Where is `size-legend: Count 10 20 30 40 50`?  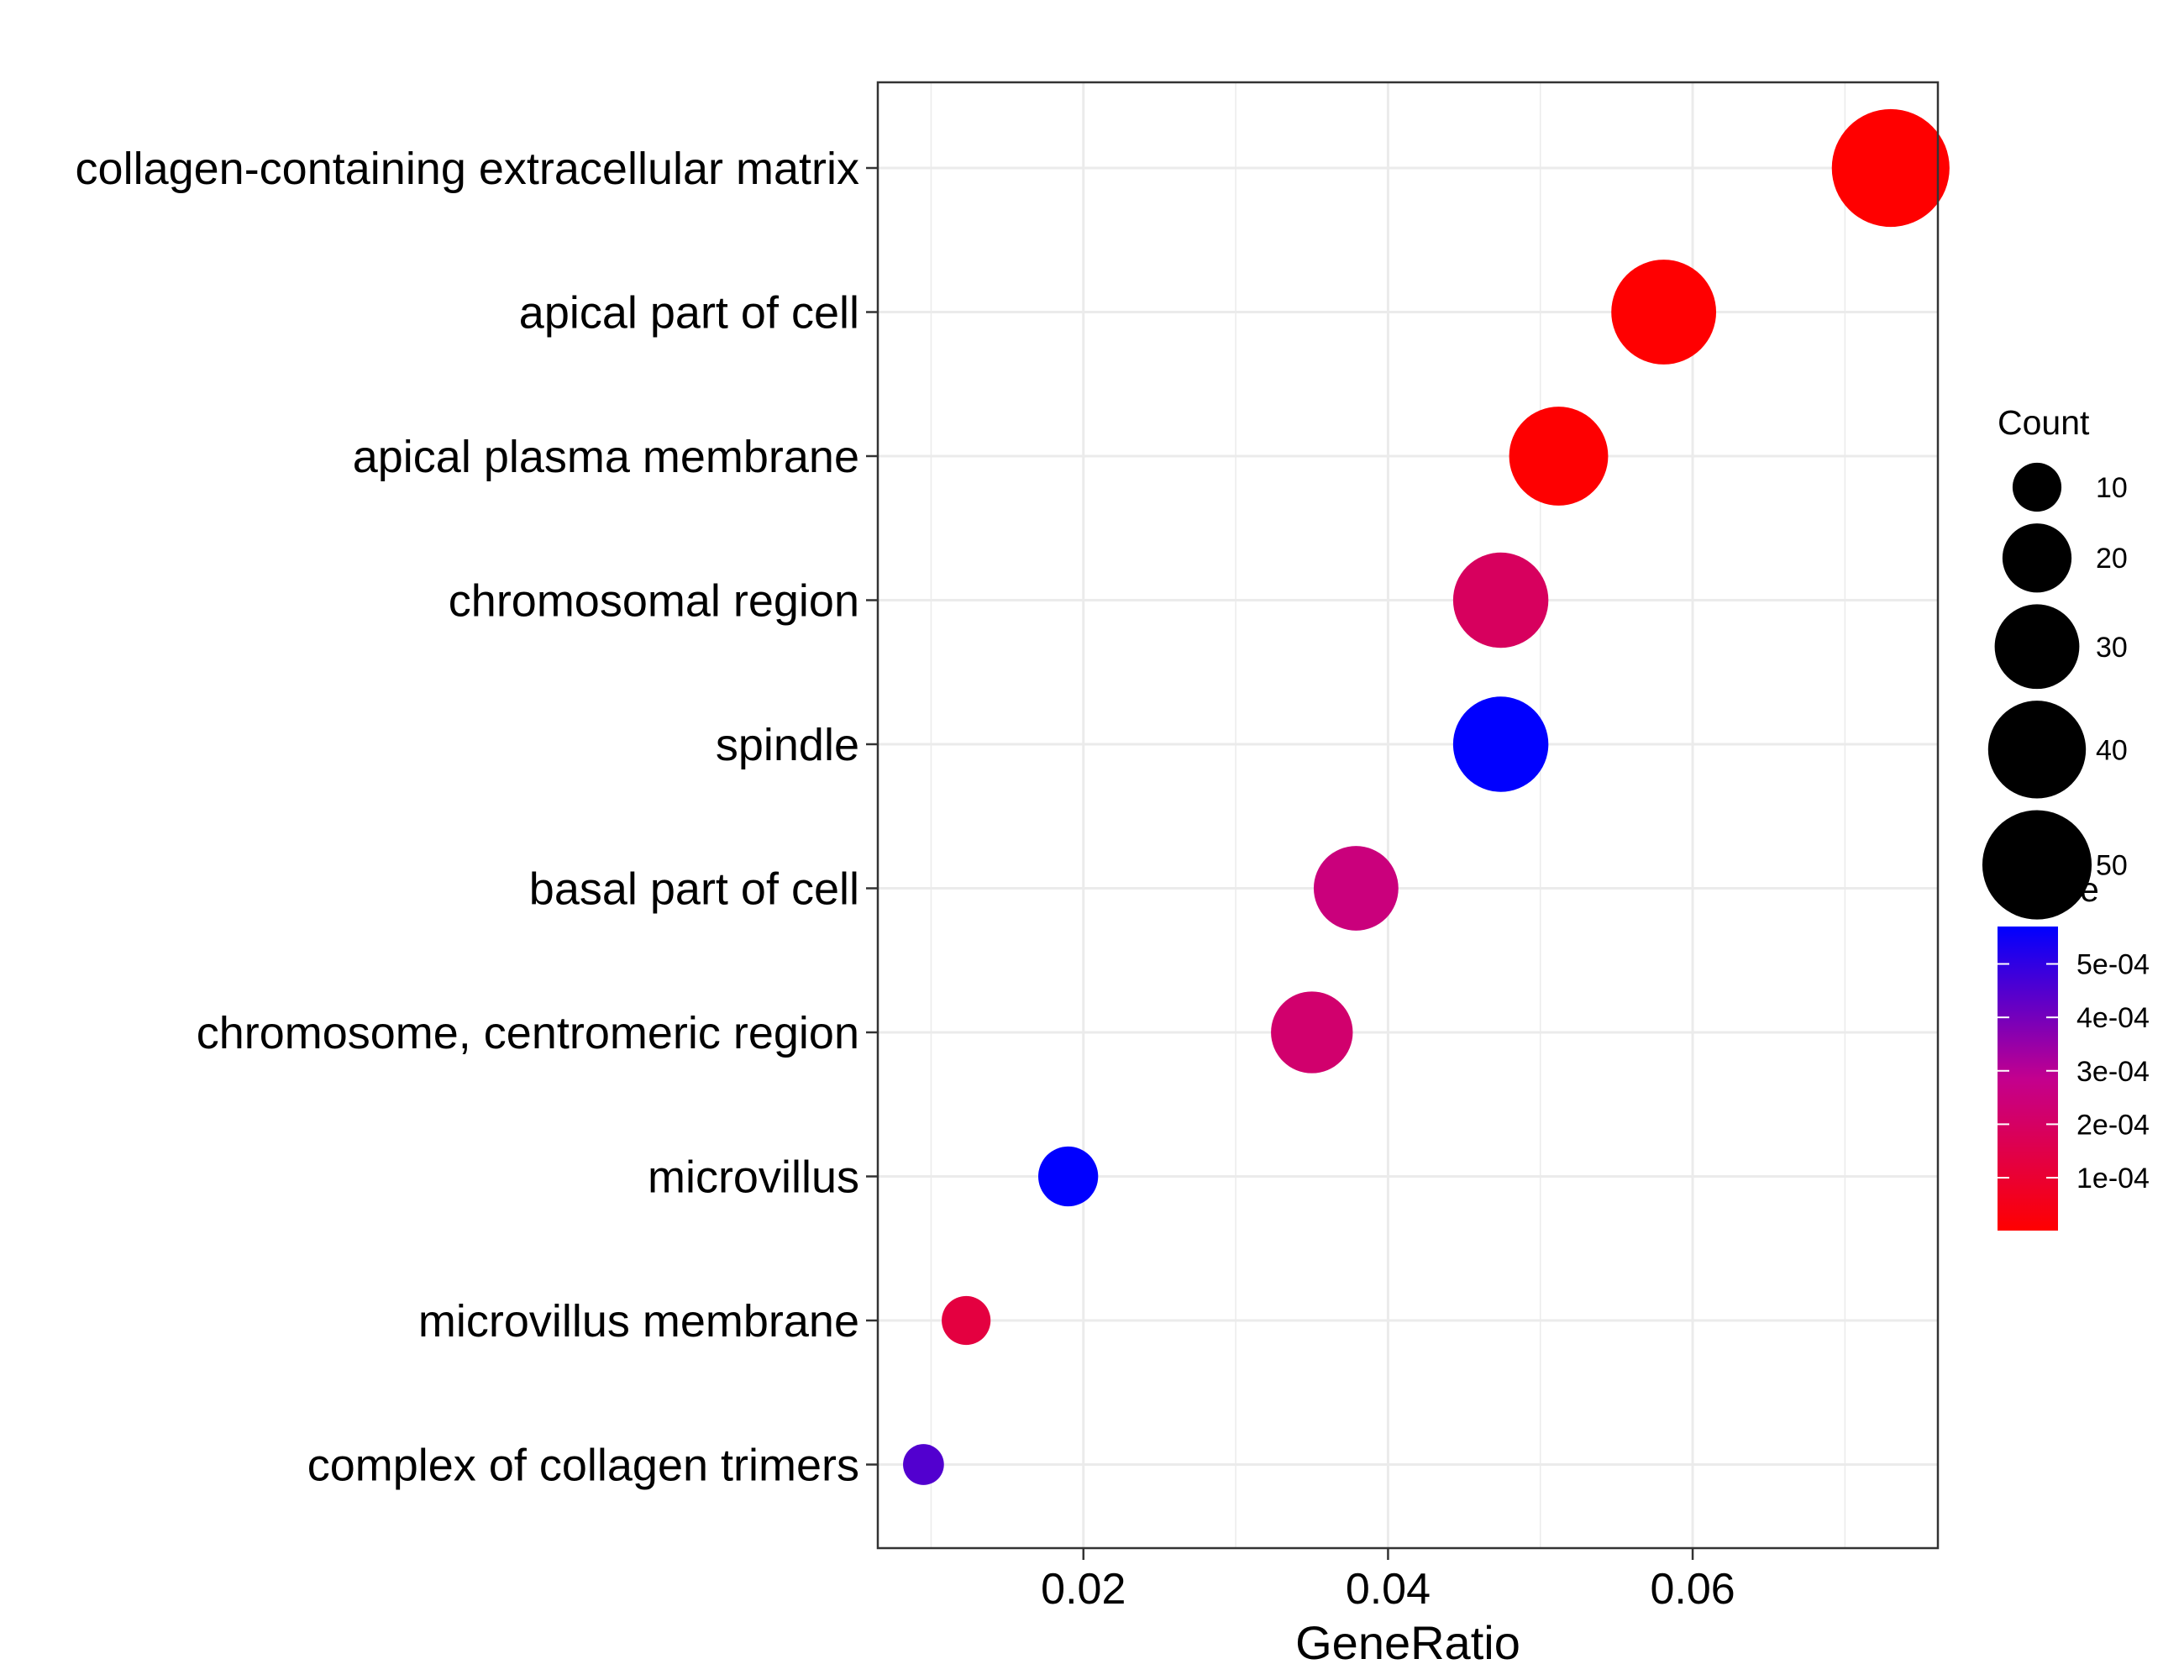 size-legend: Count 10 20 30 40 50 is located at coordinates (2055, 661).